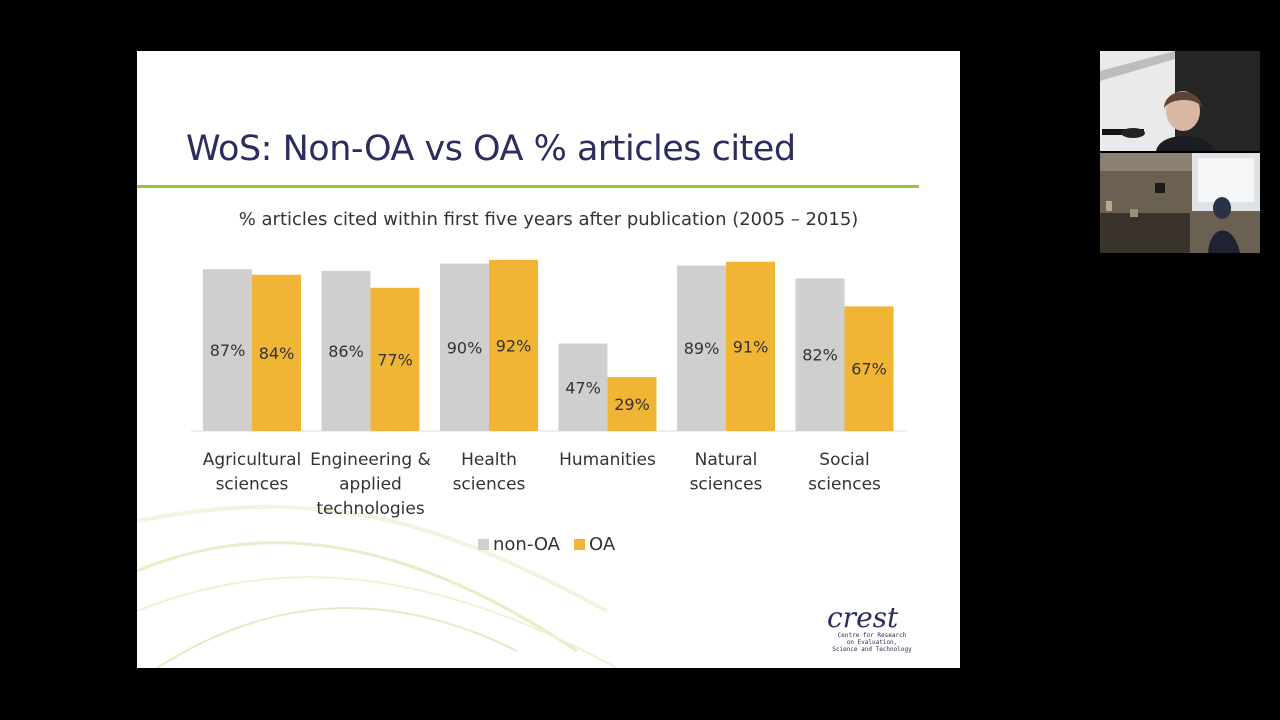  What do you see at coordinates (844, 460) in the screenshot?
I see `category-label: Social` at bounding box center [844, 460].